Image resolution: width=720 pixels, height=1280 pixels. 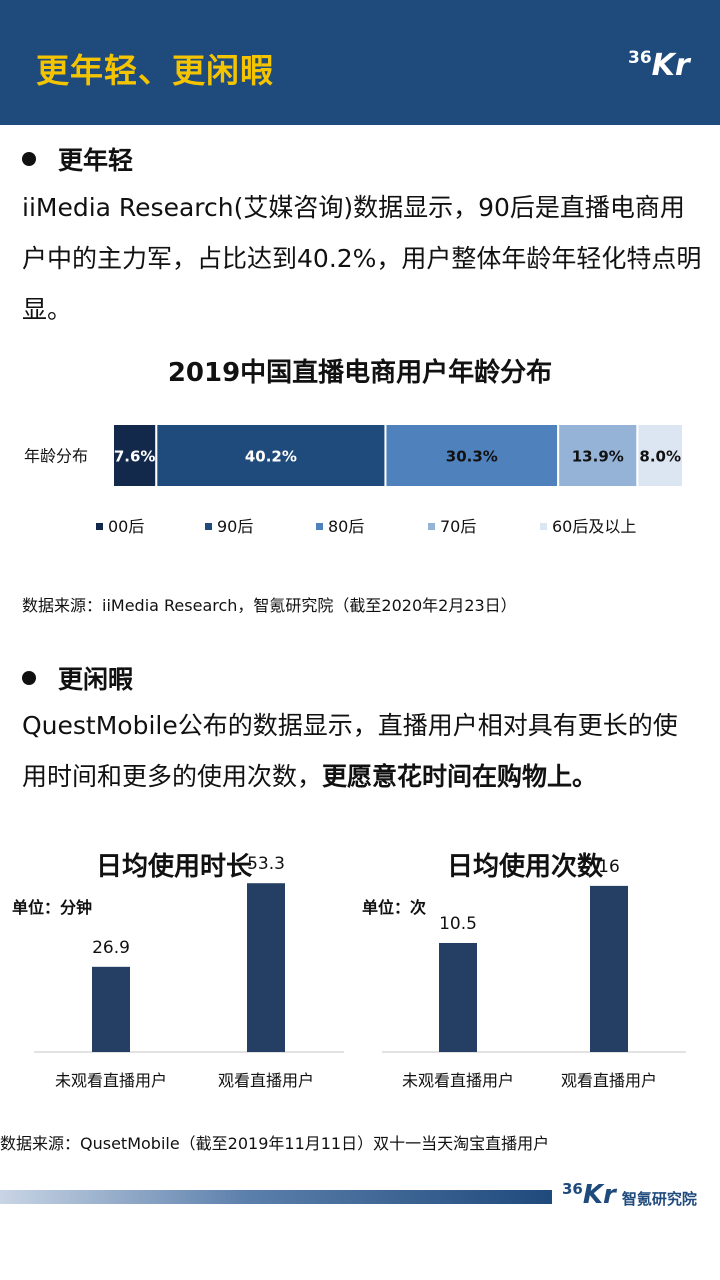 I want to click on brand-logo: 36Kr, so click(x=659, y=65).